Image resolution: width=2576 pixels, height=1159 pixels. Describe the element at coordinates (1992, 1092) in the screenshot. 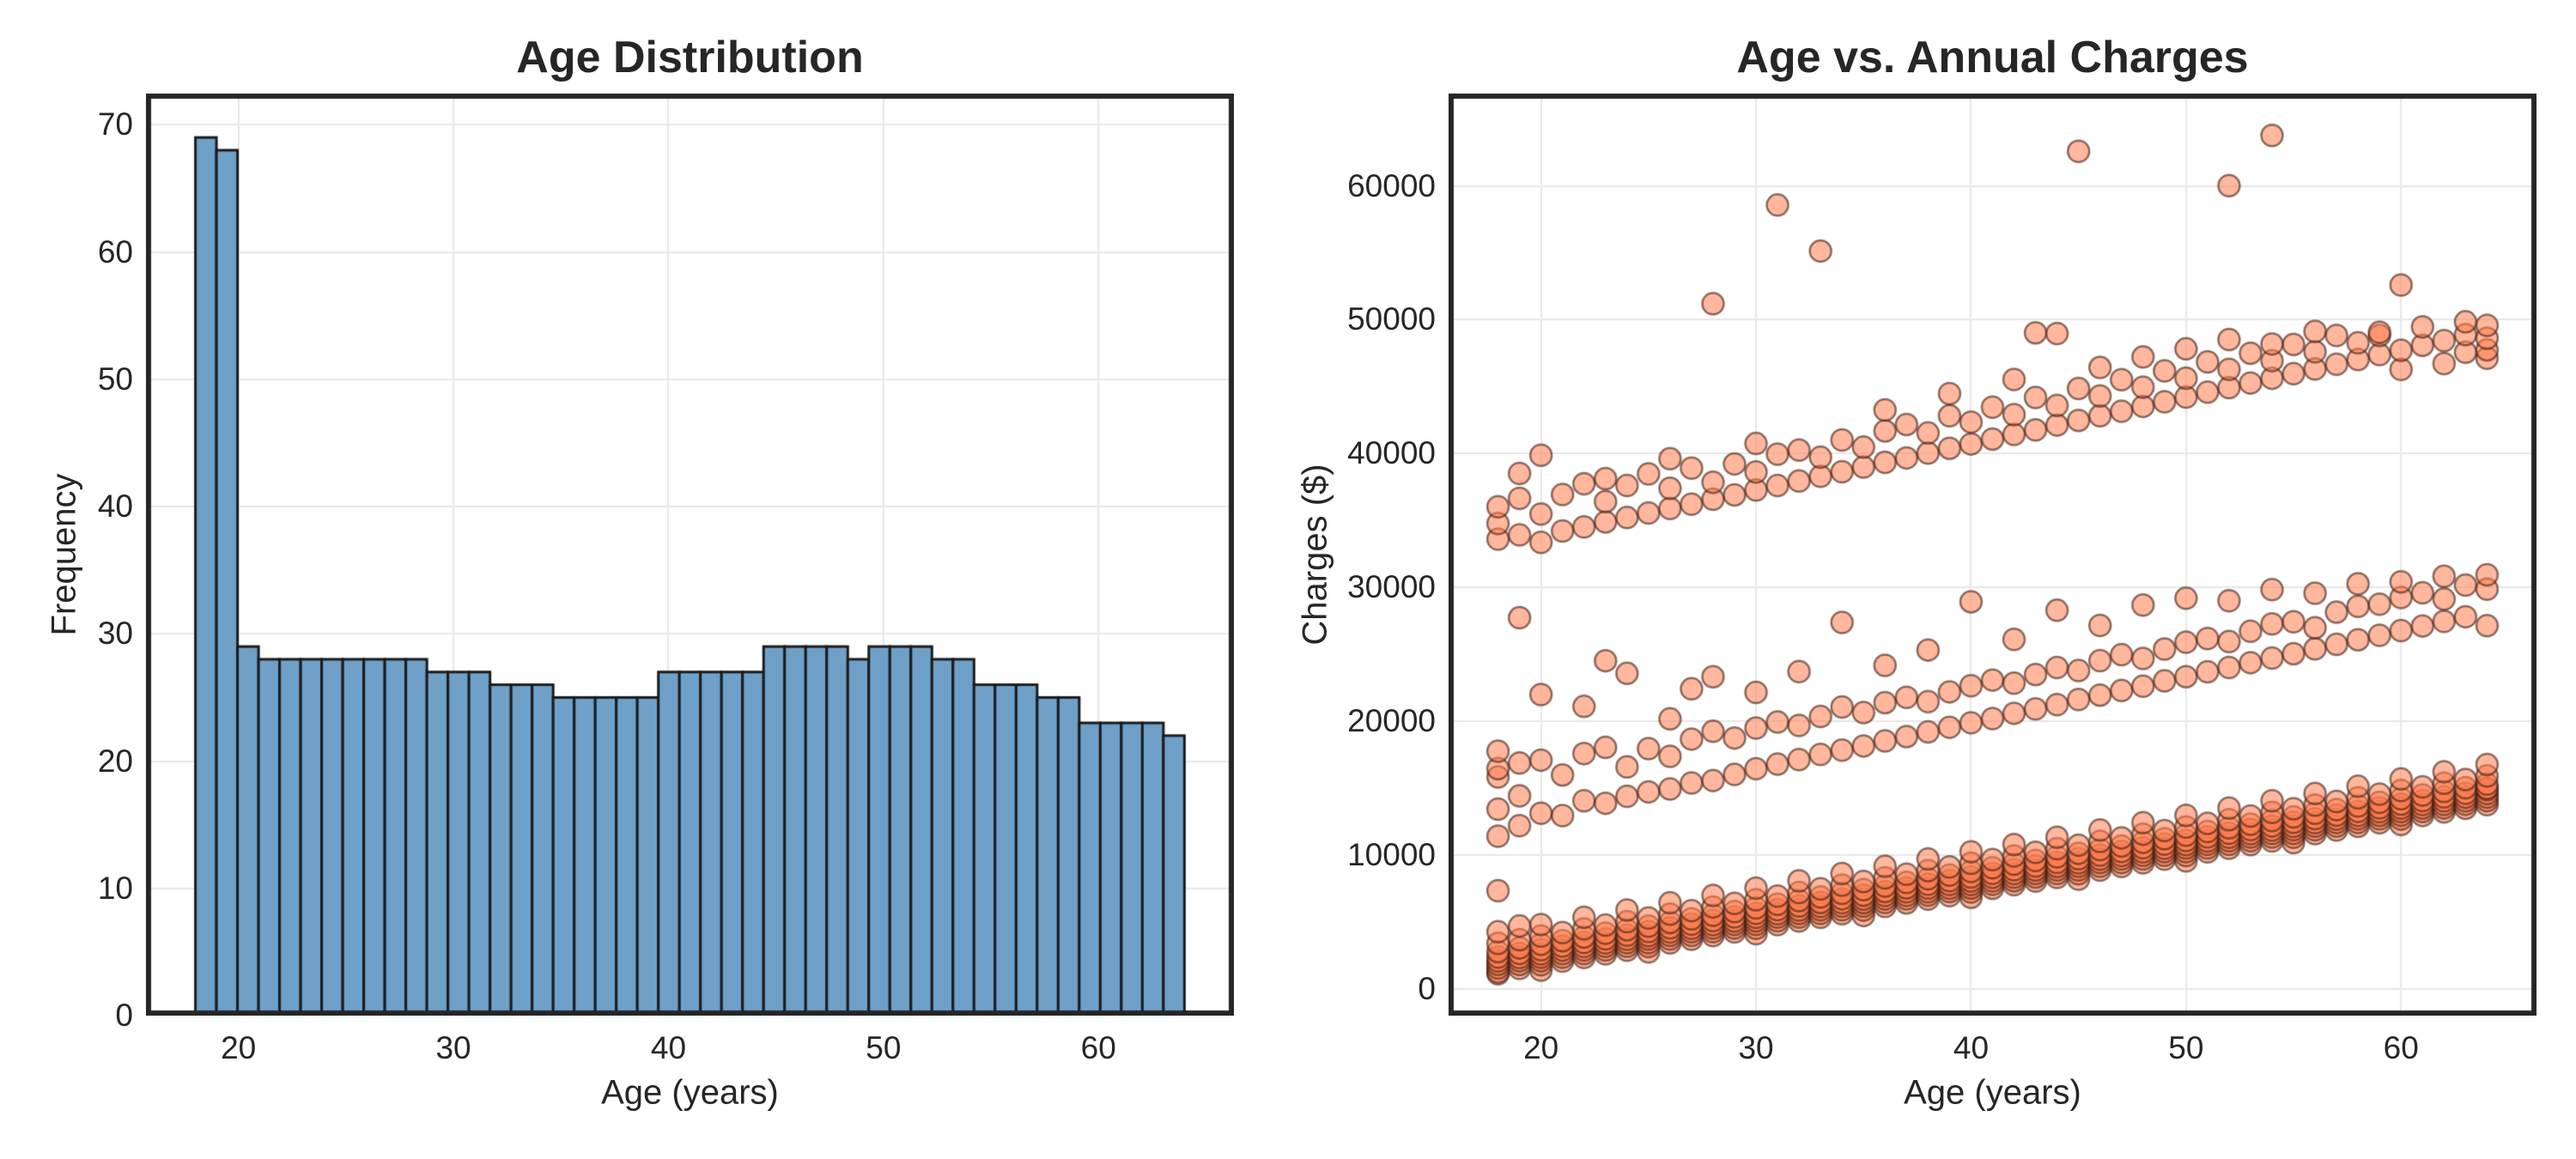

I see `scatter-x-axis-label: Age (years)` at that location.